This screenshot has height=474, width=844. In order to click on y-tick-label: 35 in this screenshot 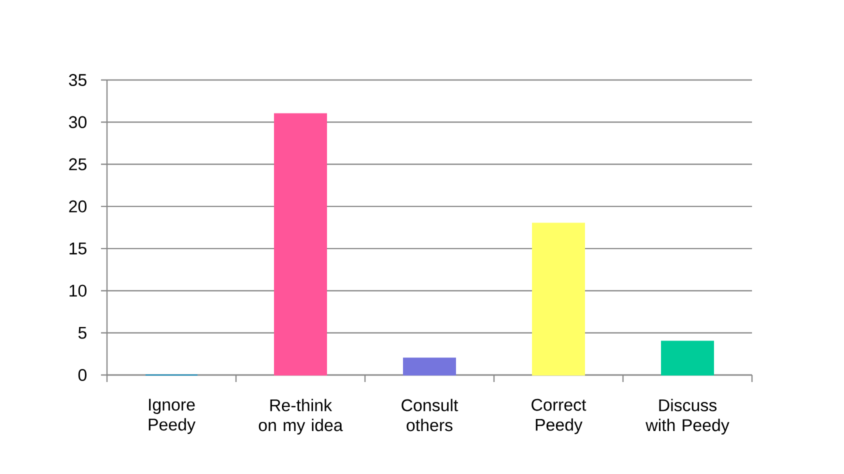, I will do `click(77, 80)`.